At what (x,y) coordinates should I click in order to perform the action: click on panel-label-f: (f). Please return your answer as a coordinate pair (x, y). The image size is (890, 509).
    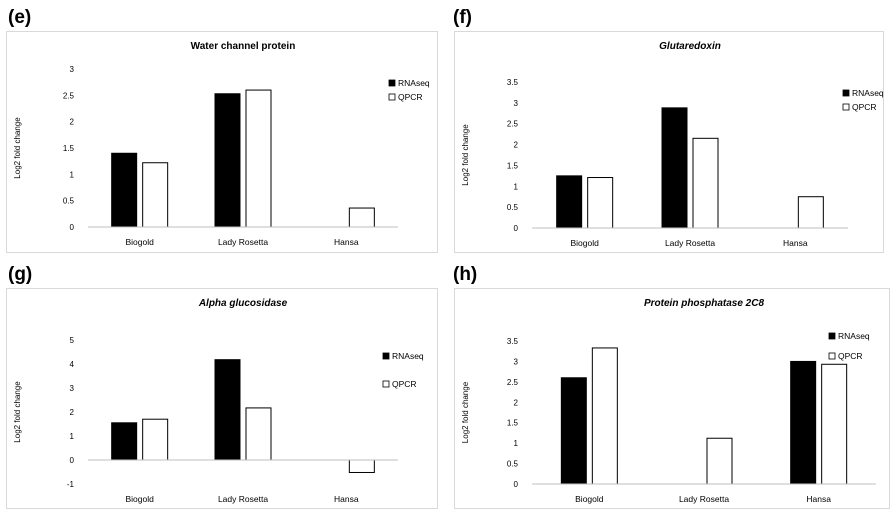
    Looking at the image, I should click on (462, 17).